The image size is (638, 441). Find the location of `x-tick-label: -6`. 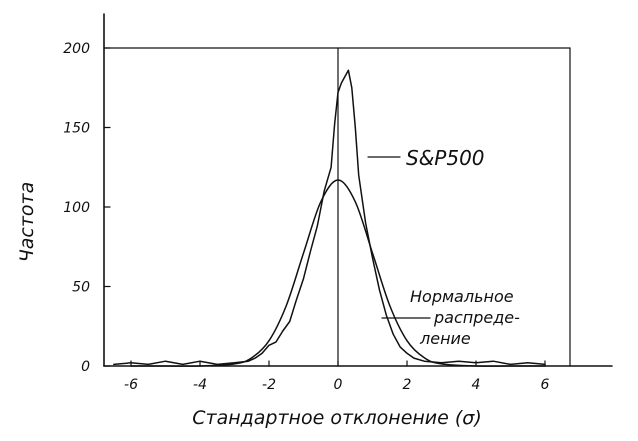

x-tick-label: -6 is located at coordinates (131, 385).